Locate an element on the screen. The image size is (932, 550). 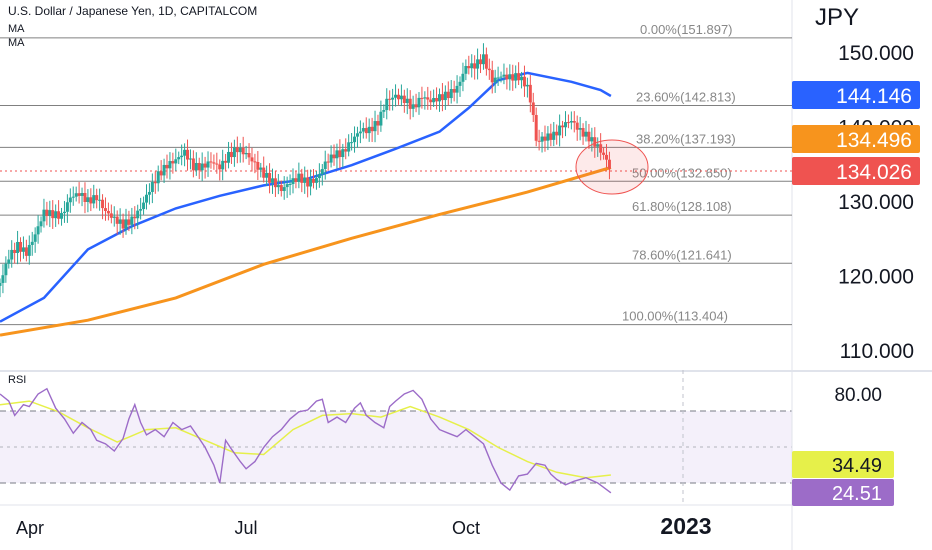
rsi-lines is located at coordinates (306, 440).